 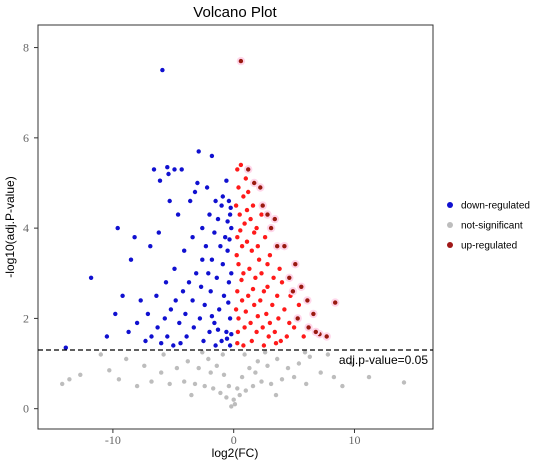 What do you see at coordinates (26, 138) in the screenshot?
I see `y-tick-label: 6` at bounding box center [26, 138].